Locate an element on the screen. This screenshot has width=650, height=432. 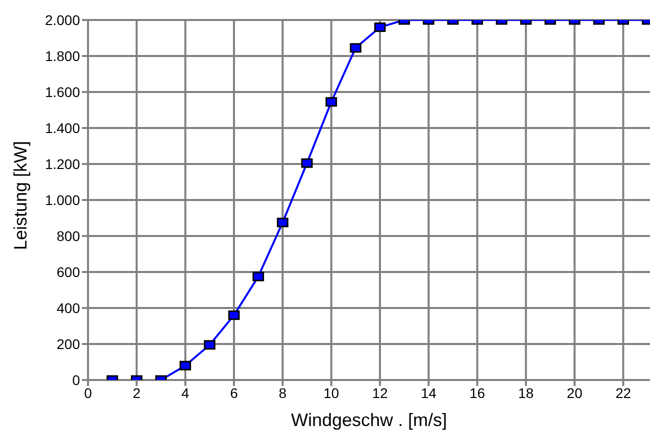
x-tick-label: 18 is located at coordinates (526, 392).